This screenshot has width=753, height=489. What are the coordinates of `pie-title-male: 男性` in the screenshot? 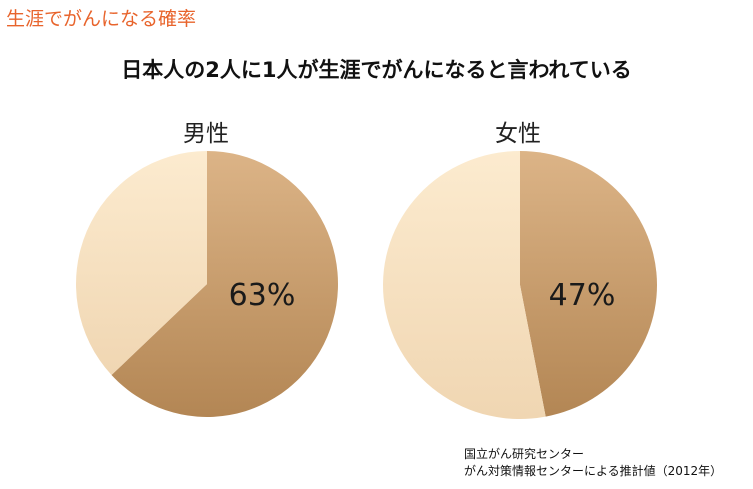 It's located at (206, 134).